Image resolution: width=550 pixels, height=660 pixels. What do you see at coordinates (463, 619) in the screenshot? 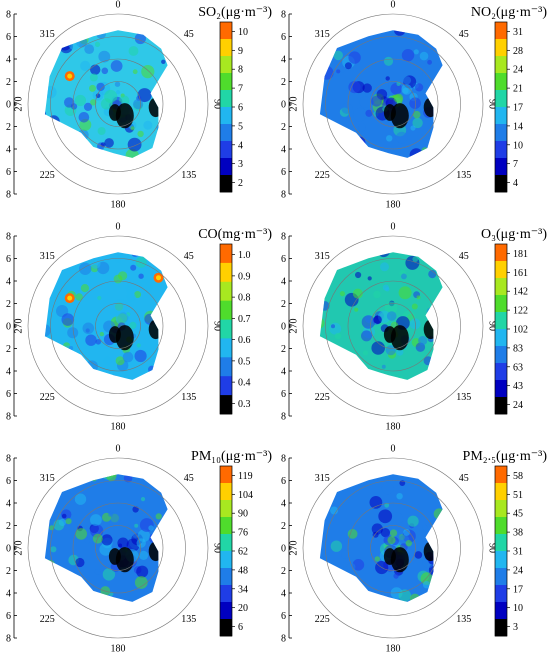
I see `angle-label: 135` at bounding box center [463, 619].